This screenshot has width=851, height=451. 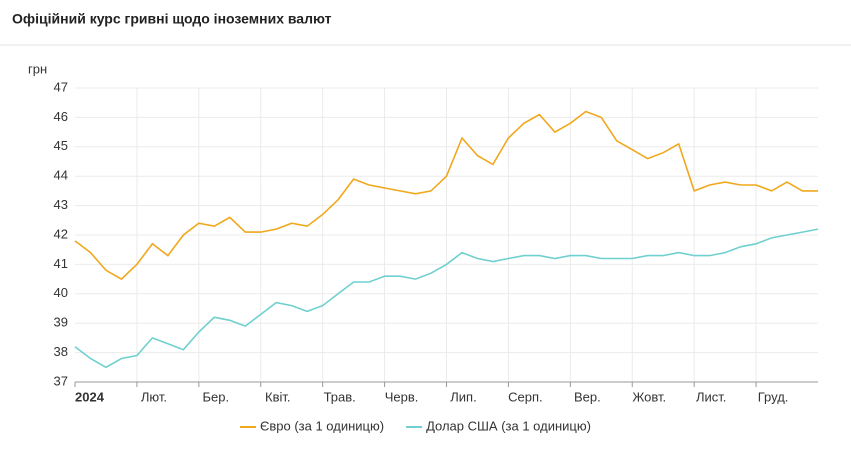 What do you see at coordinates (61, 233) in the screenshot?
I see `y-tick-label: 42` at bounding box center [61, 233].